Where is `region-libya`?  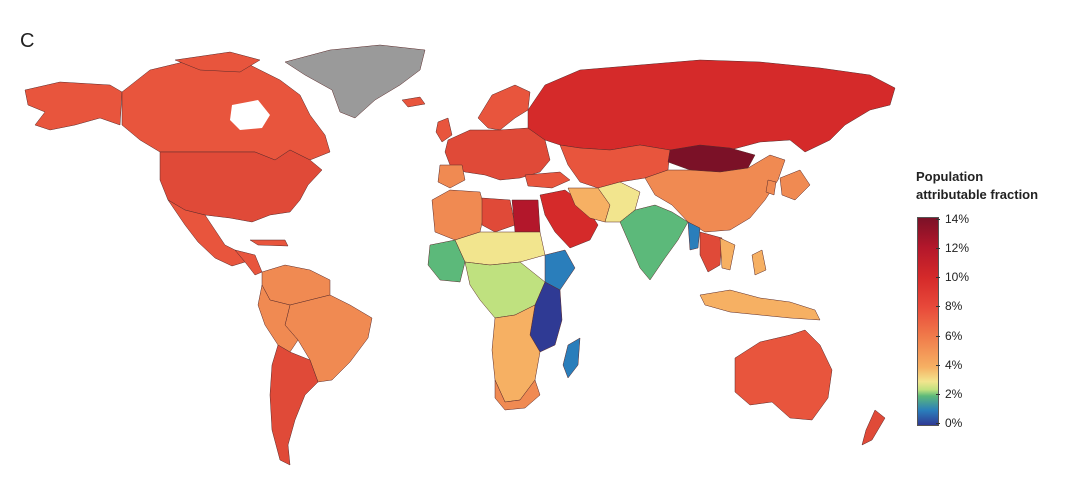 region-libya is located at coordinates (498, 215).